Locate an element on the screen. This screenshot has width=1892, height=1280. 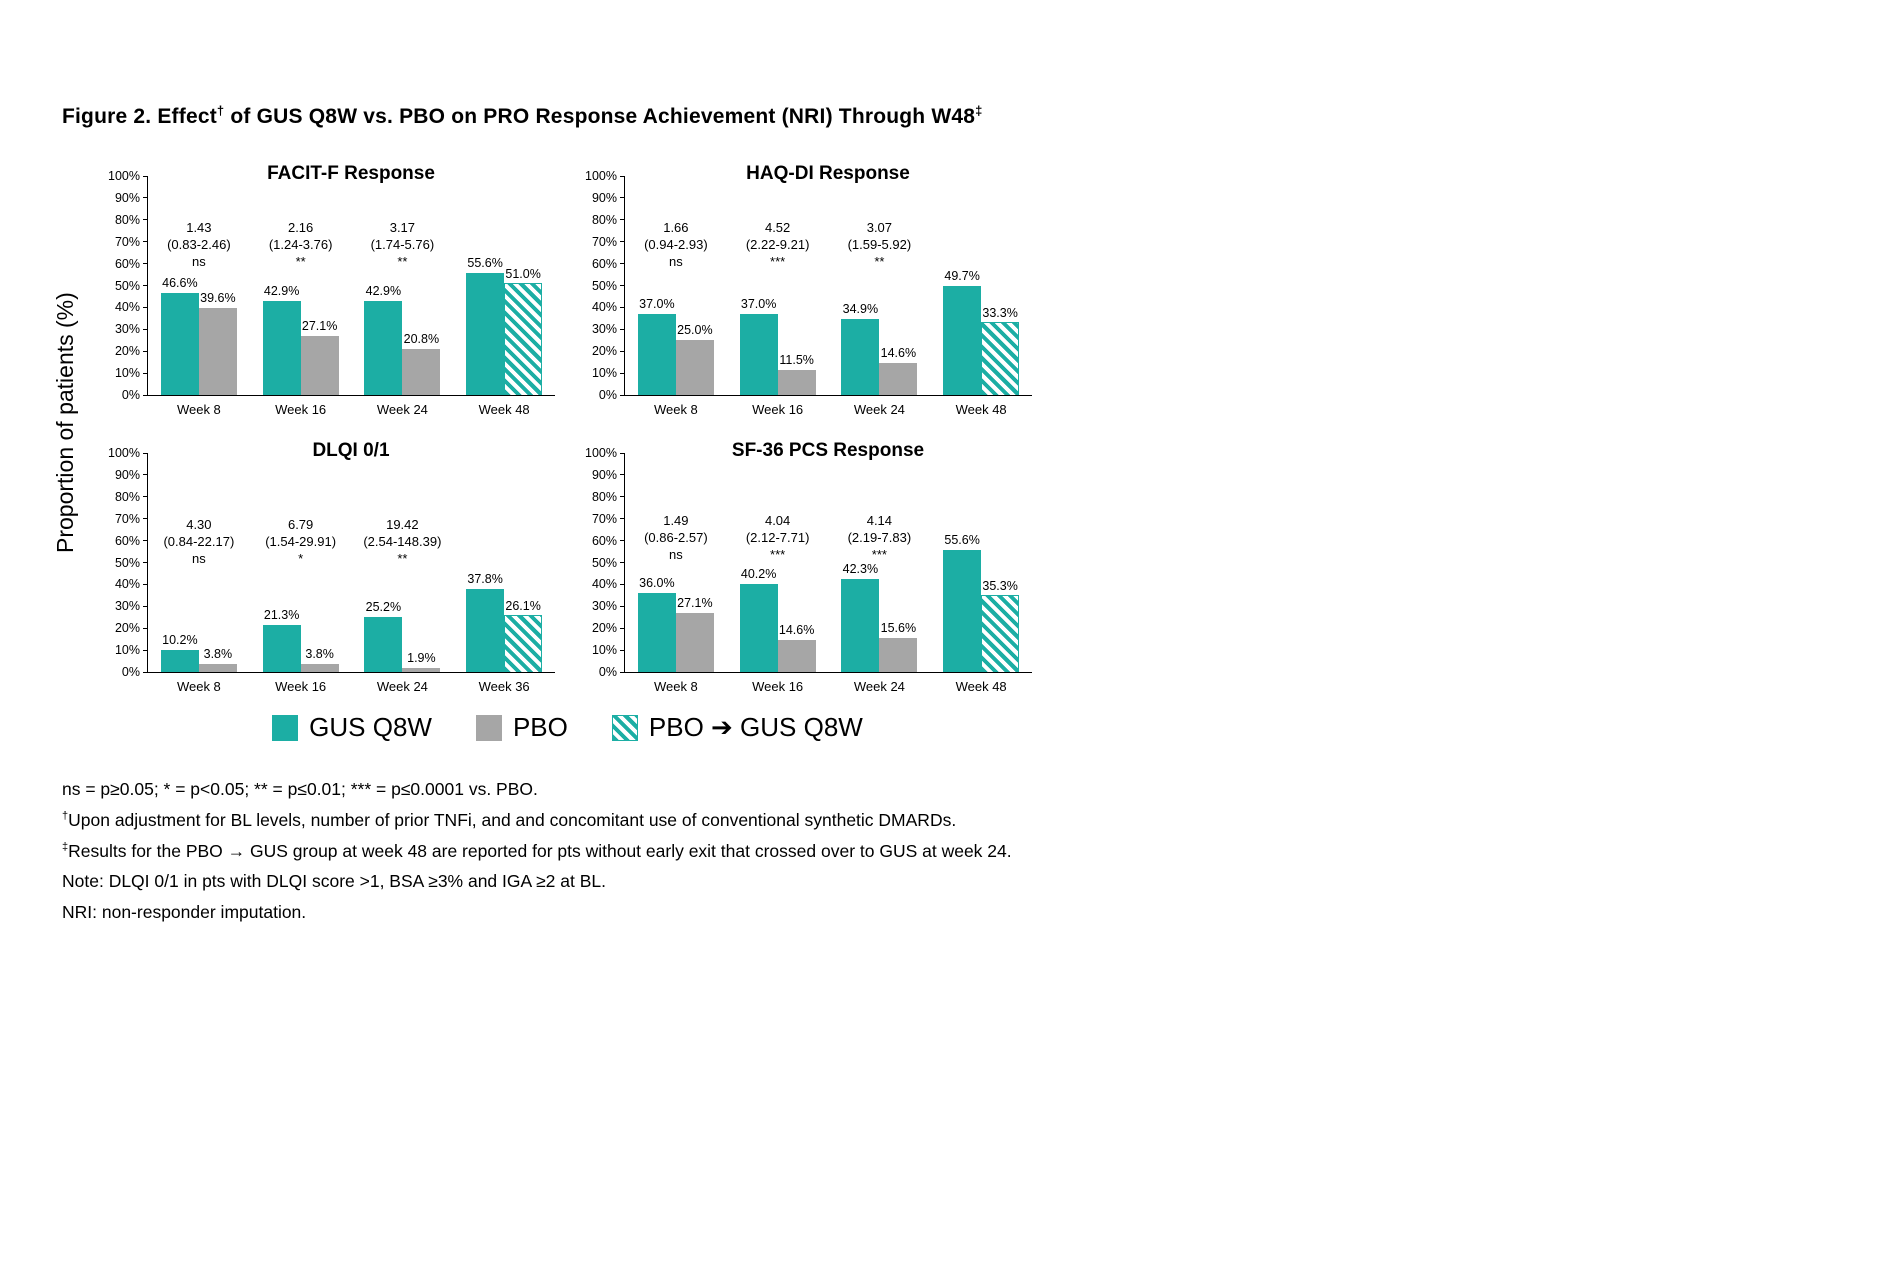
legend-item-crossover: PBO ➔ GUS Q8W is located at coordinates (737, 727).